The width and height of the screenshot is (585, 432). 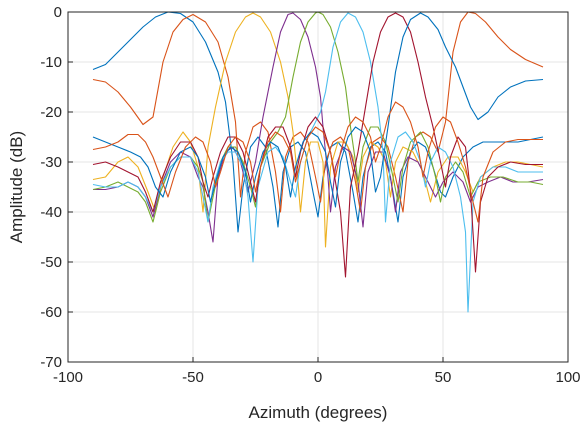 What do you see at coordinates (318, 377) in the screenshot?
I see `x-tick-label: 0` at bounding box center [318, 377].